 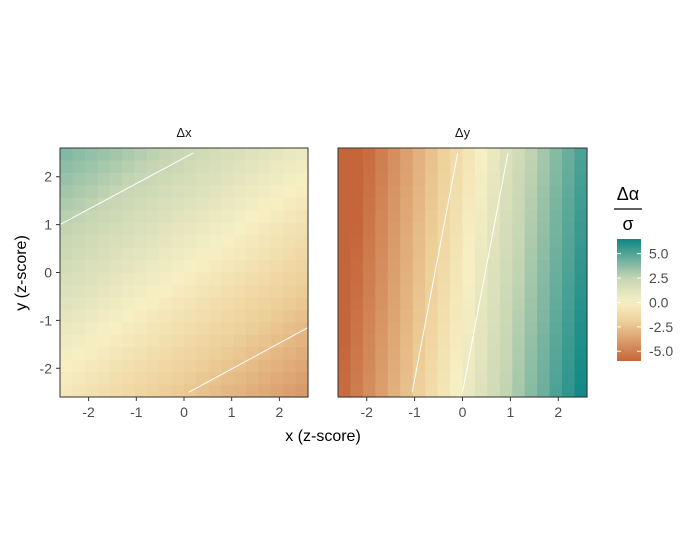 I want to click on x-tick-label: -1, so click(x=136, y=412).